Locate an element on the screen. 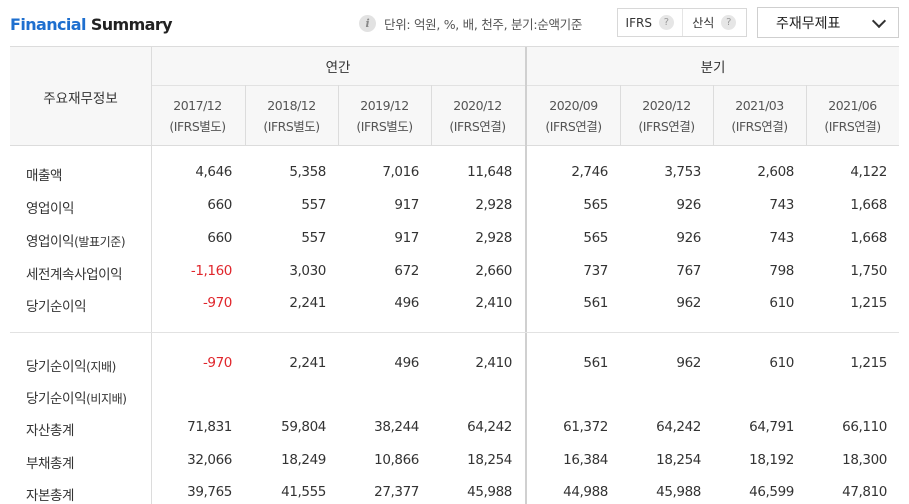  statement-type-select: 주재무제표 is located at coordinates (828, 22).